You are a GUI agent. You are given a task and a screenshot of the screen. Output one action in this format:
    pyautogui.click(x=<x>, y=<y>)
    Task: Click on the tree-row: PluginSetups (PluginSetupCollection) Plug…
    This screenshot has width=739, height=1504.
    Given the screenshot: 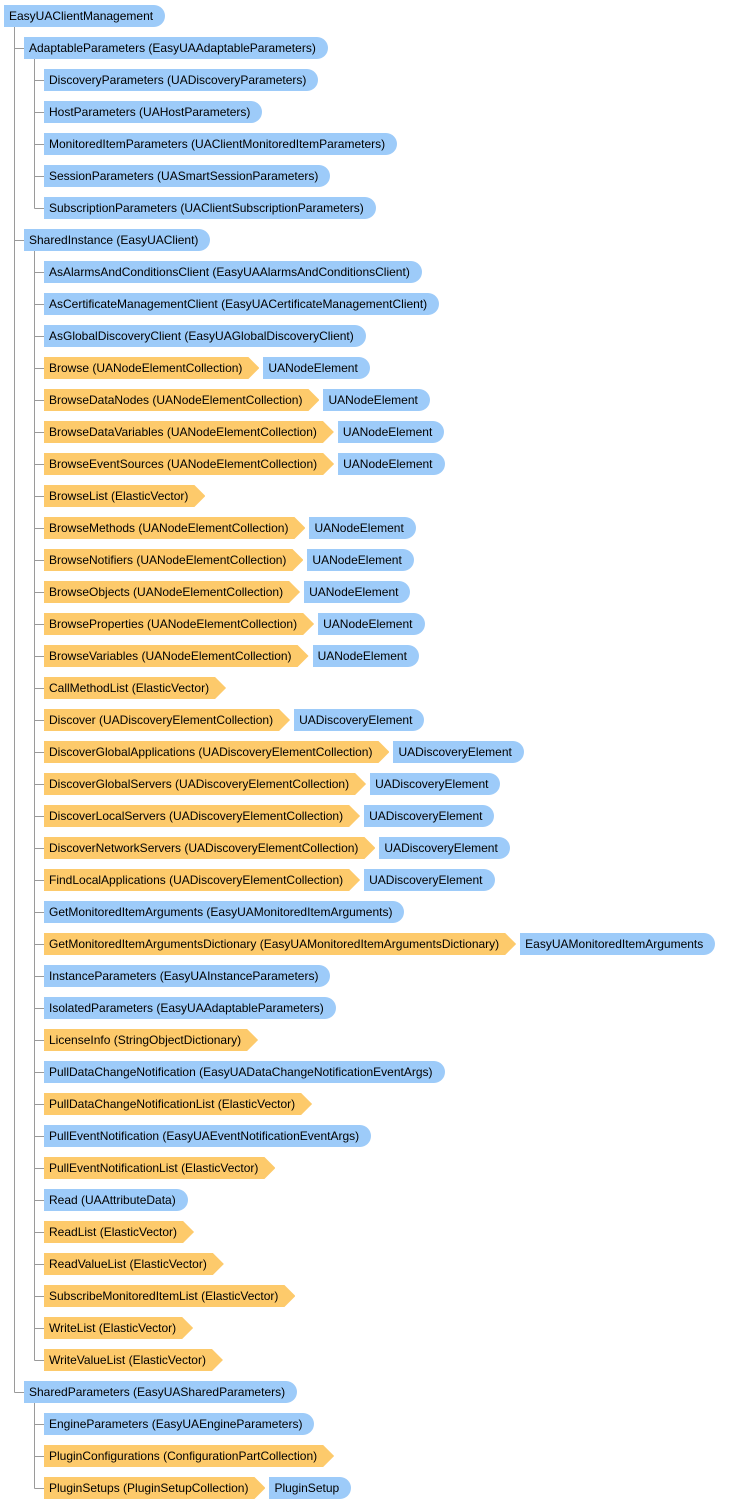 What is the action you would take?
    pyautogui.click(x=198, y=1488)
    